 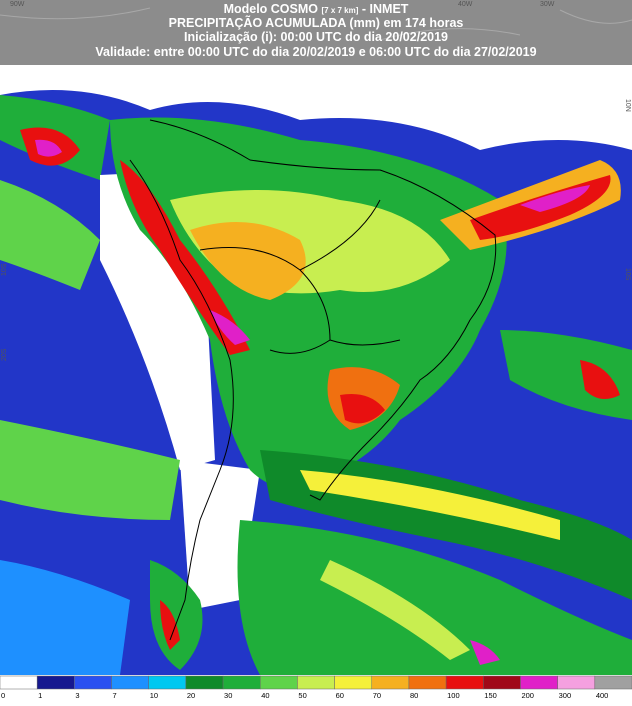 I want to click on legend-label: 1, so click(x=40, y=695).